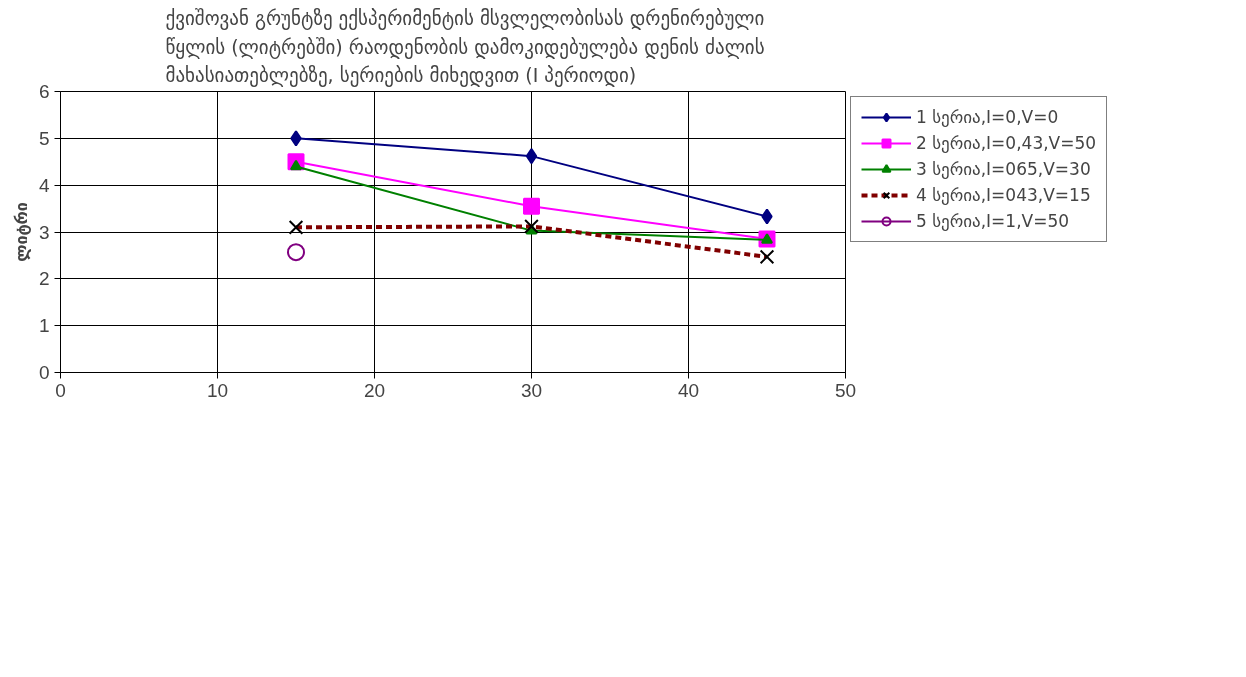 The width and height of the screenshot is (1246, 677). What do you see at coordinates (44, 138) in the screenshot?
I see `y-tick-label: 5` at bounding box center [44, 138].